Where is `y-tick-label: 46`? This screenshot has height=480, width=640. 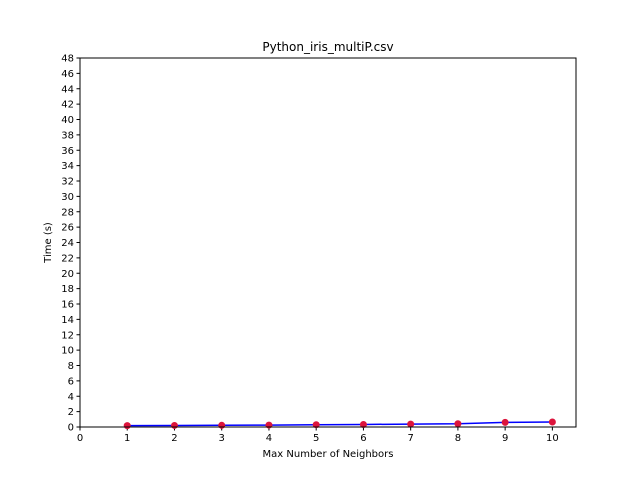
y-tick-label: 46 is located at coordinates (67, 74).